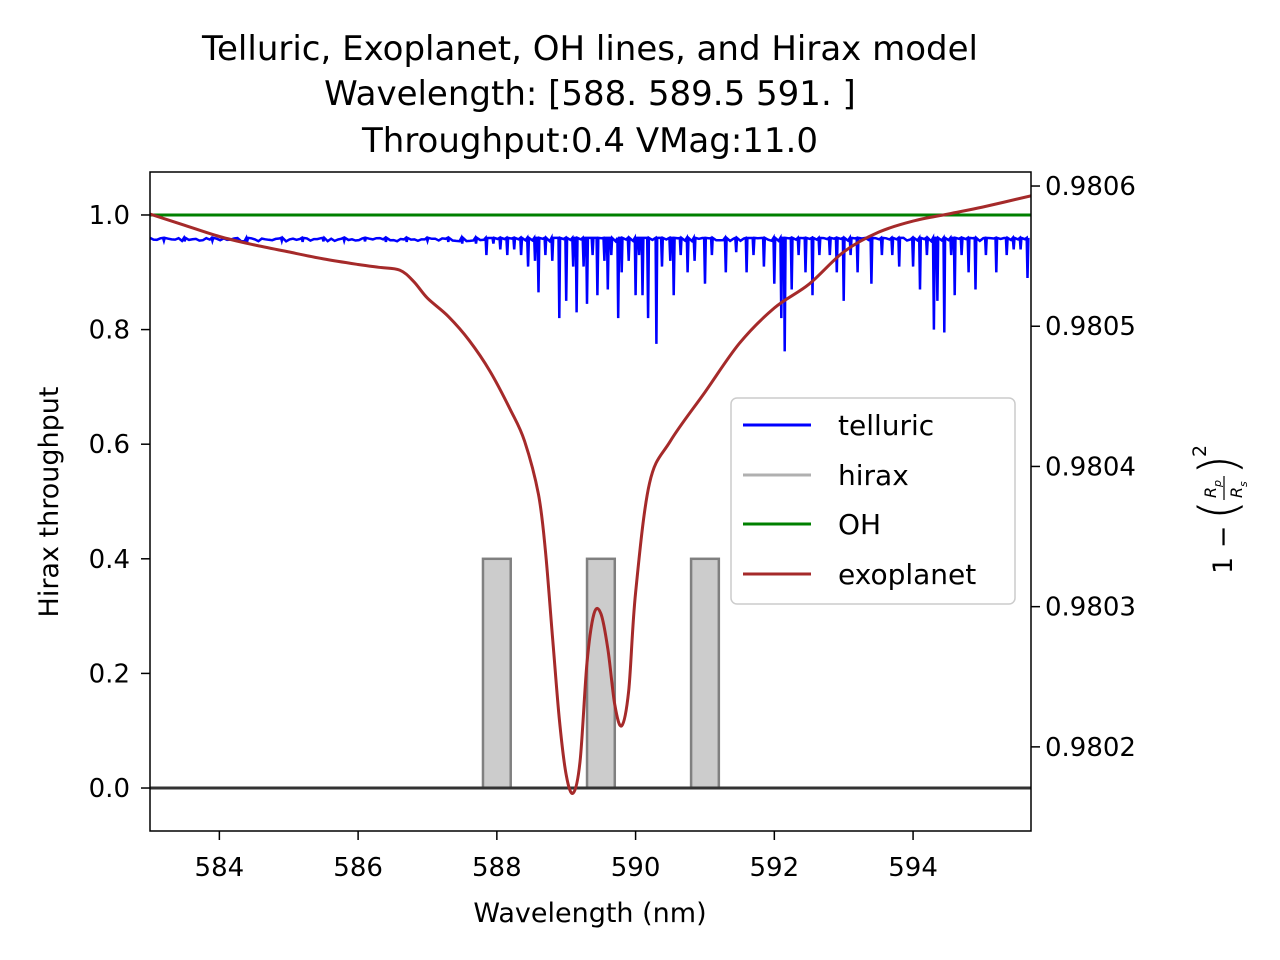  I want to click on x-tick-label: 592, so click(775, 868).